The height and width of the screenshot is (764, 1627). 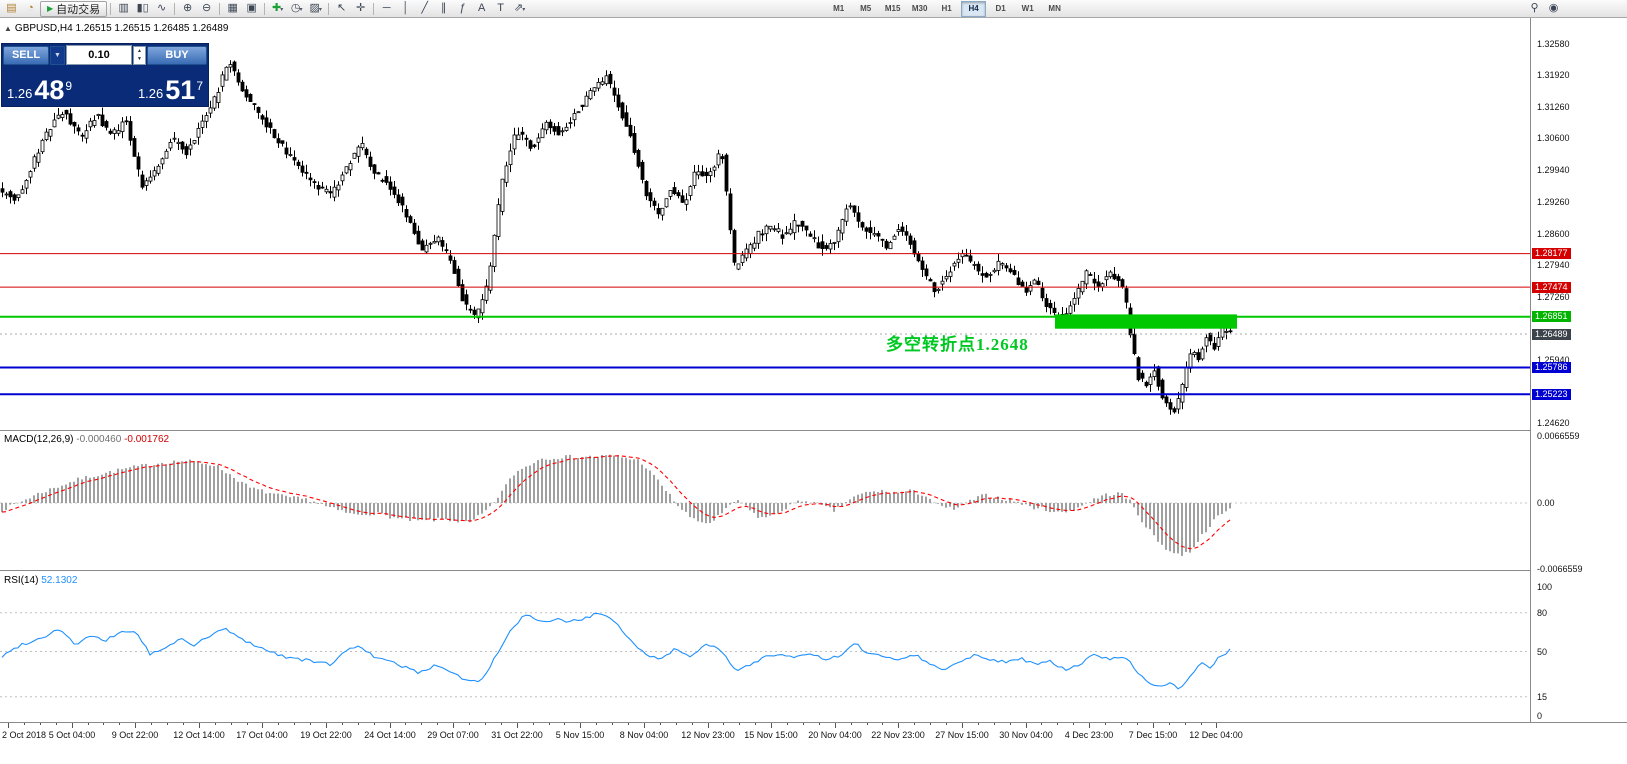 What do you see at coordinates (315, 8) in the screenshot?
I see `templates-icon: ▨▾` at bounding box center [315, 8].